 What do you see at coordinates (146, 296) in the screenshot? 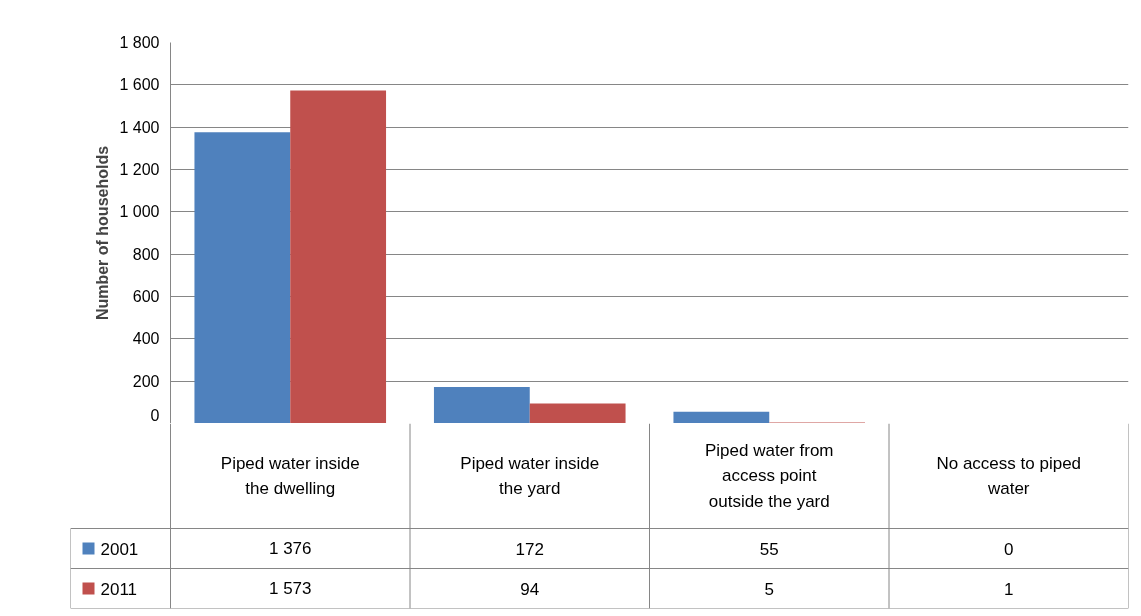
I see `y-tick-label: 600` at bounding box center [146, 296].